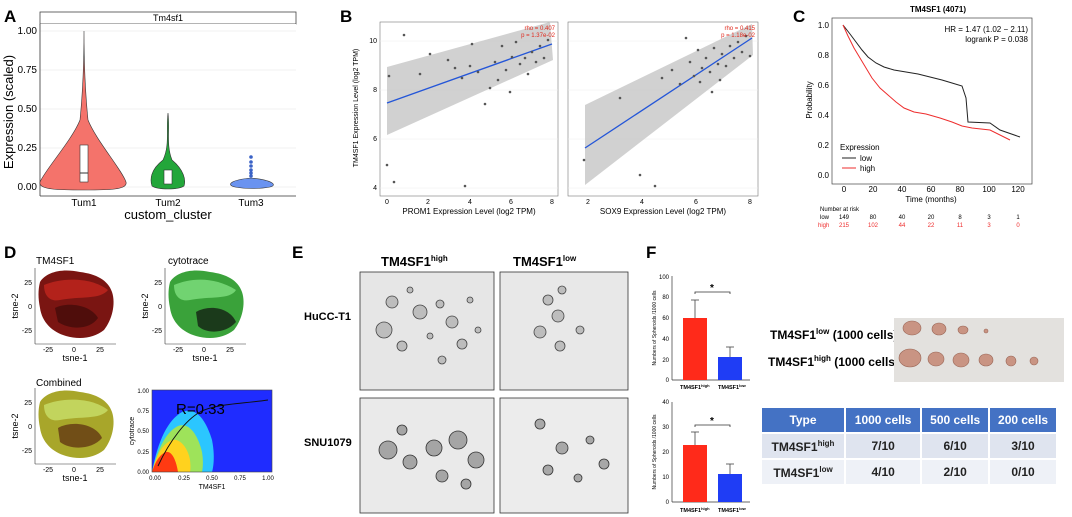 The image size is (1072, 517). Describe the element at coordinates (665, 428) in the screenshot. I see `f-bot-ytick: 30` at that location.